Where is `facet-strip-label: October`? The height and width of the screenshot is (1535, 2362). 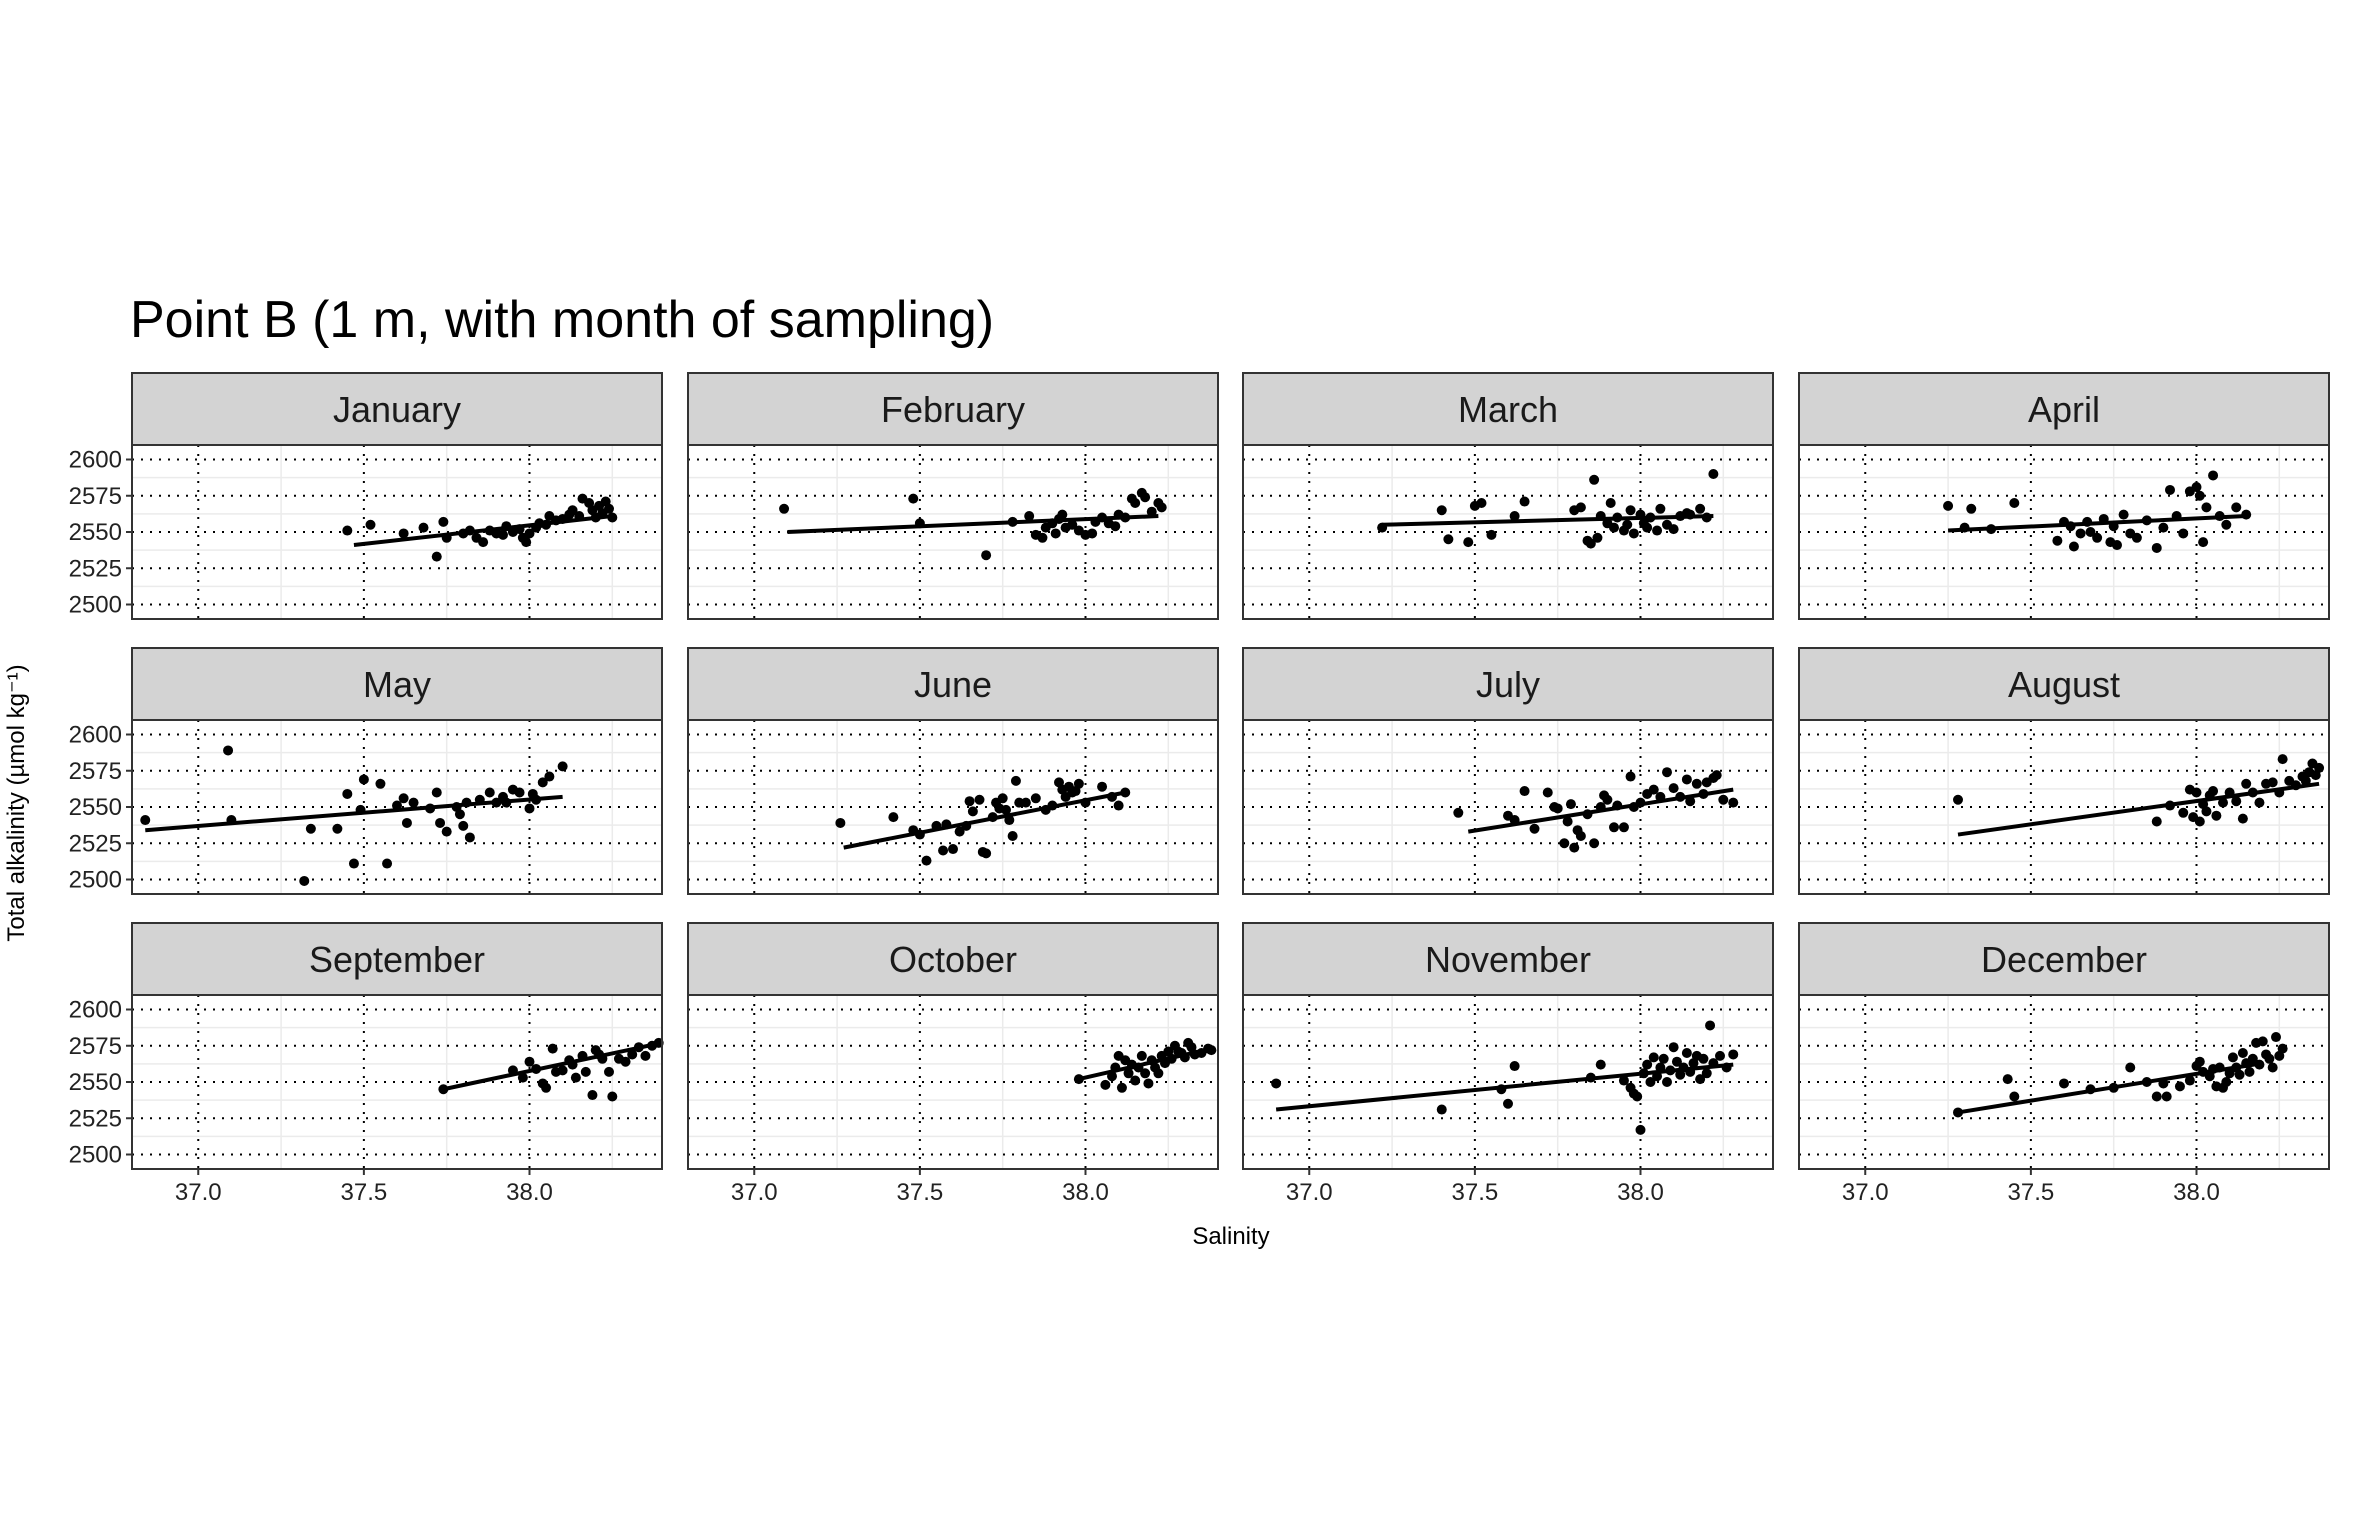
facet-strip-label: October is located at coordinates (953, 959).